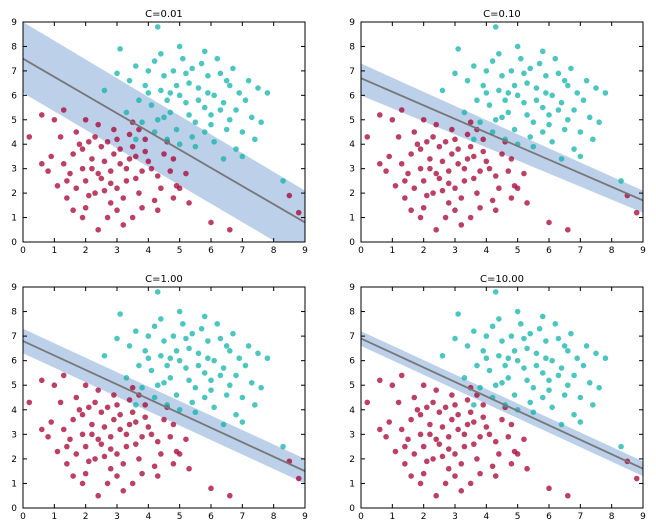 The height and width of the screenshot is (530, 656). Describe the element at coordinates (392, 517) in the screenshot. I see `x-tick-label: 1` at that location.